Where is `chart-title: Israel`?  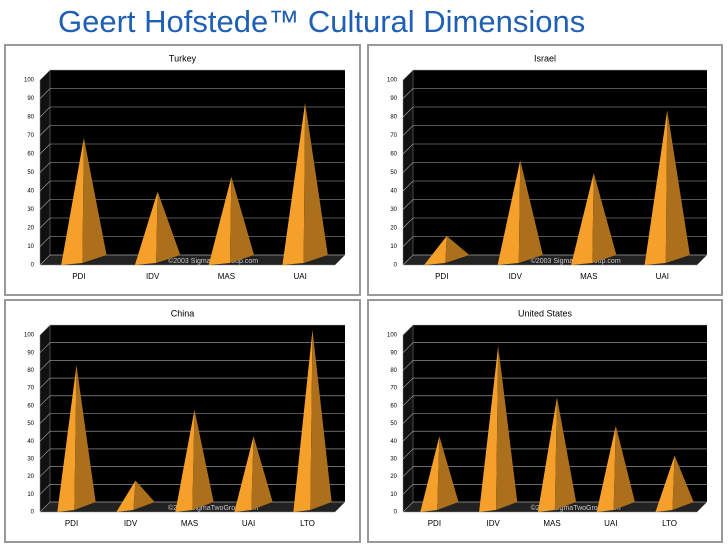
chart-title: Israel is located at coordinates (545, 58).